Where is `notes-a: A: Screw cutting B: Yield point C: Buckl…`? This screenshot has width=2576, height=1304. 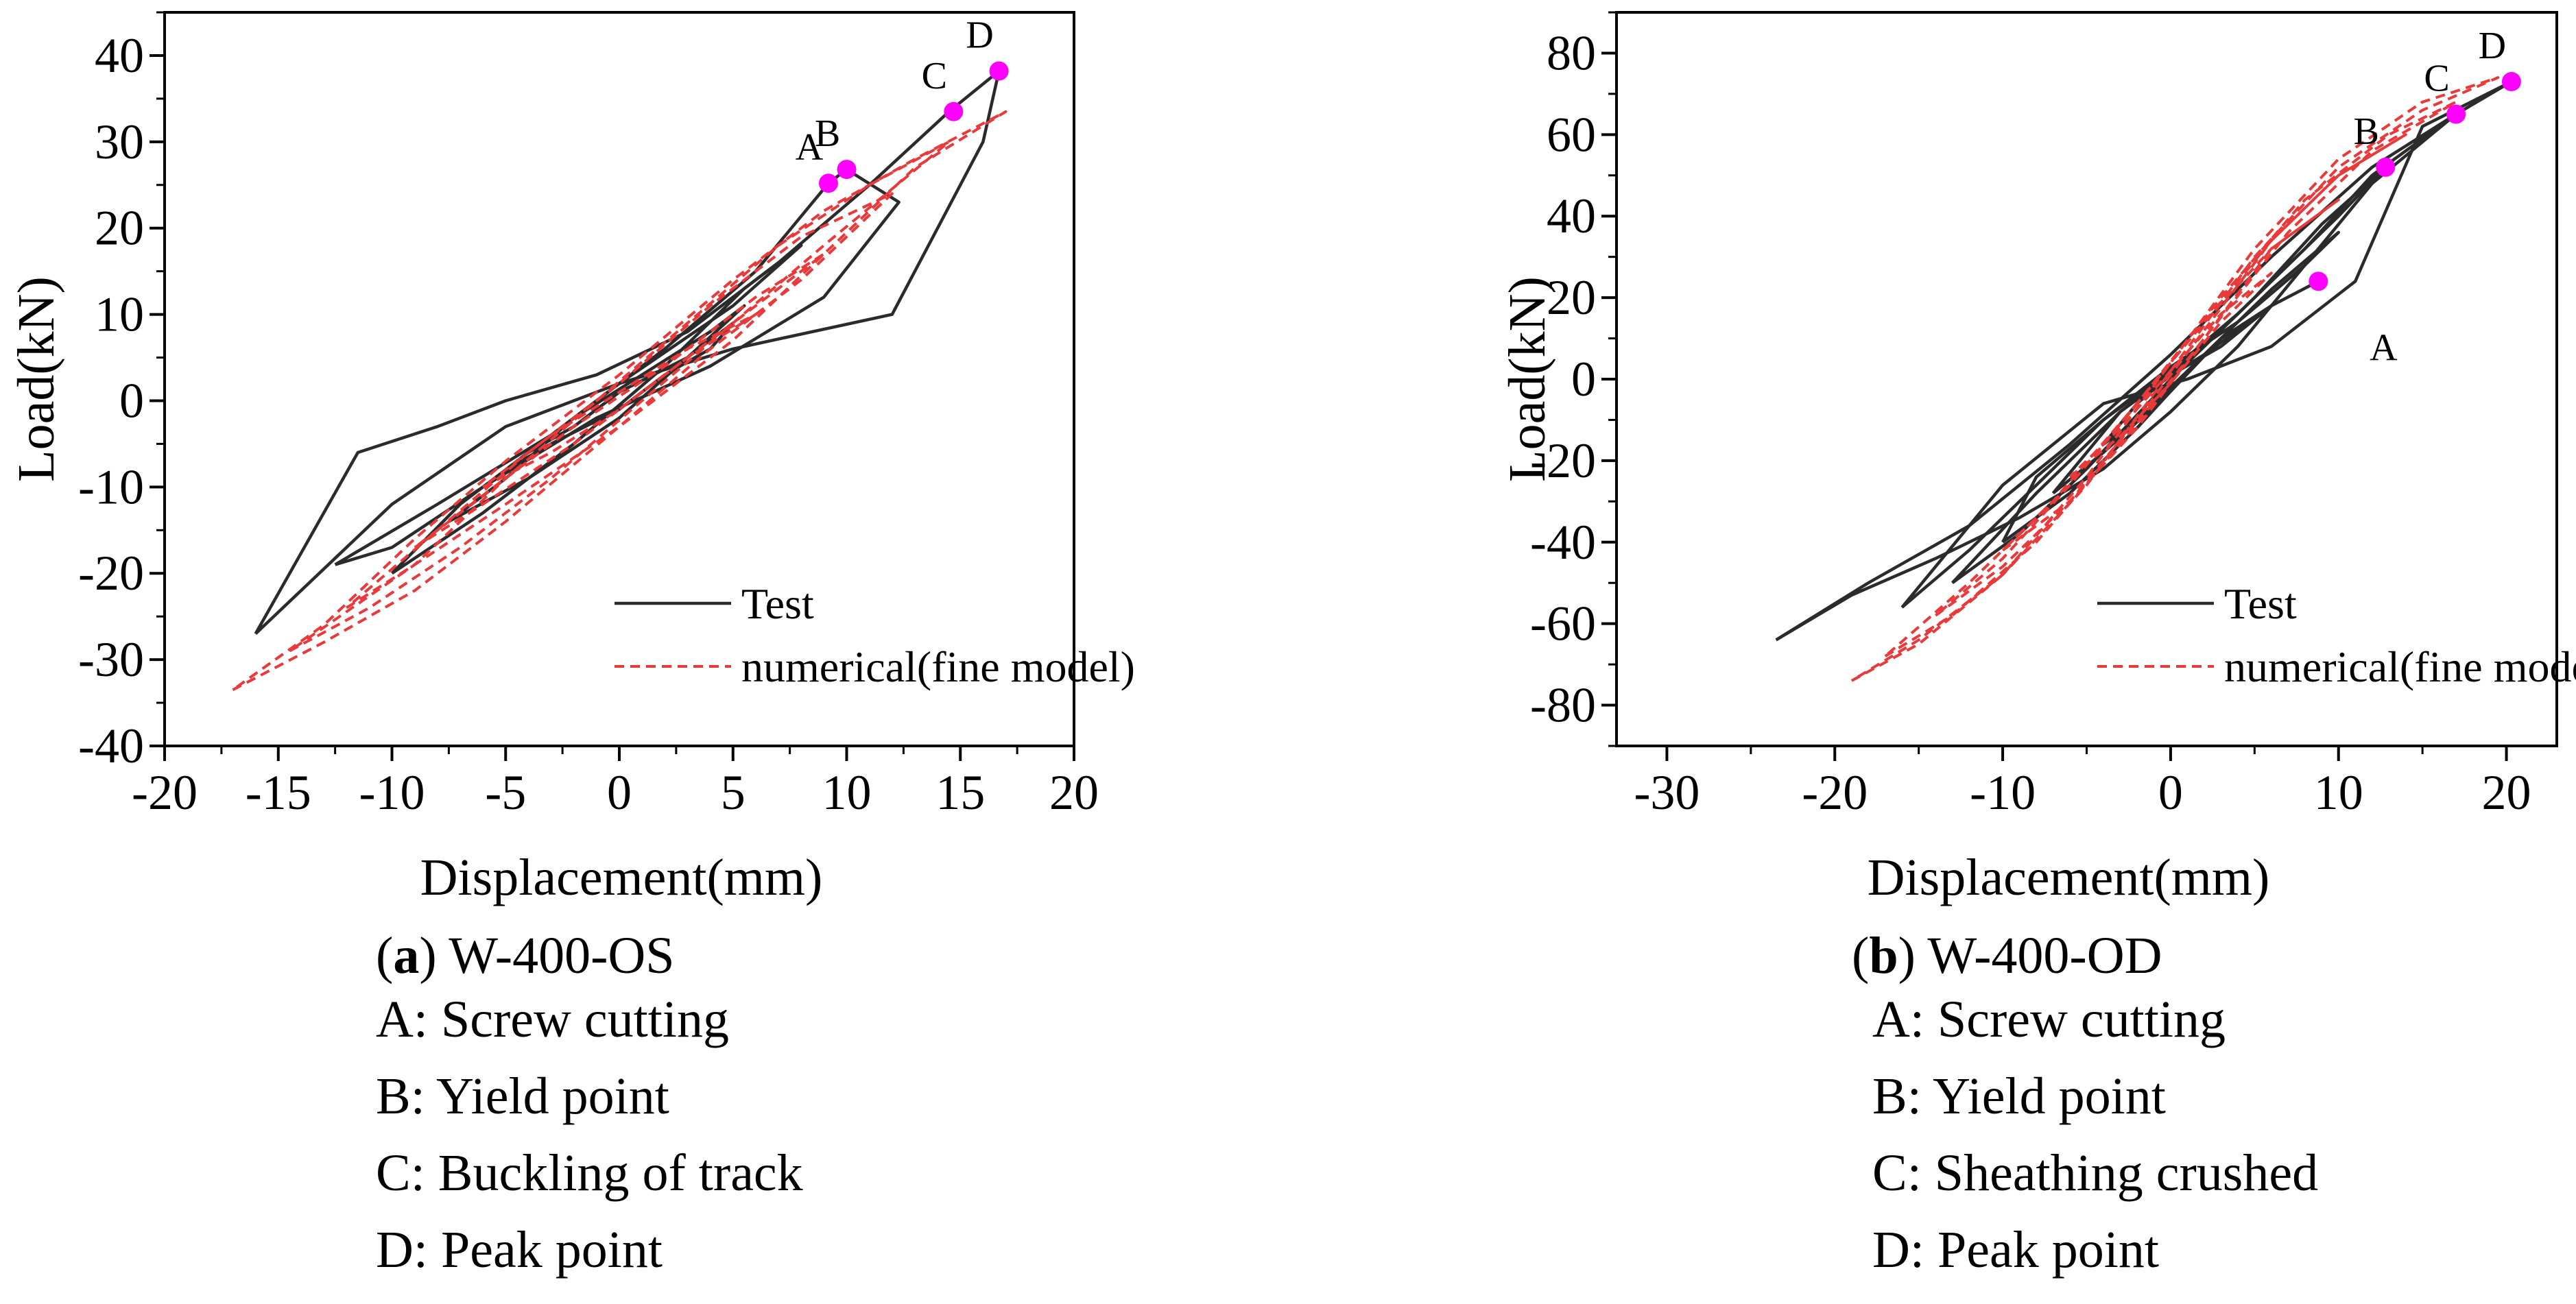
notes-a: A: Screw cutting B: Yield point C: Buckl… is located at coordinates (589, 1143).